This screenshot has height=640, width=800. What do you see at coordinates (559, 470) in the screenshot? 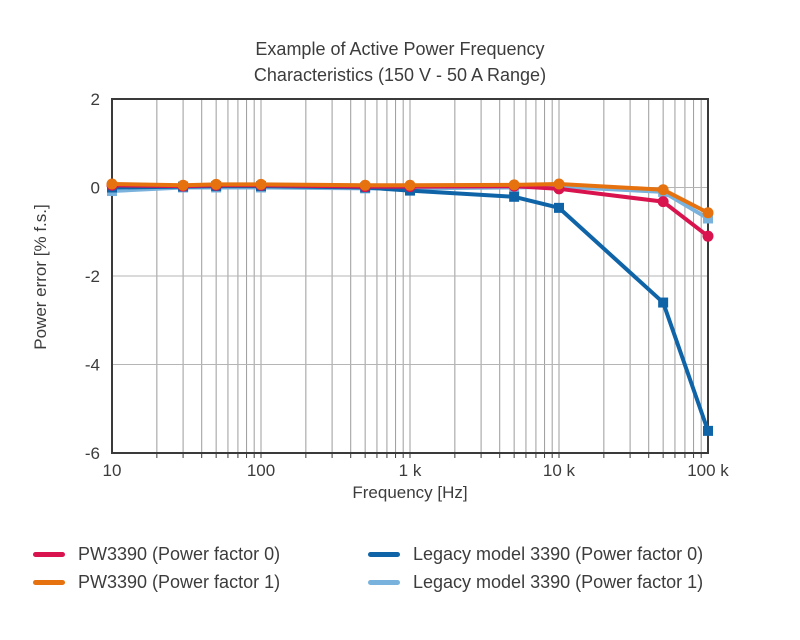
I see `x-tick-label: 10 k` at bounding box center [559, 470].